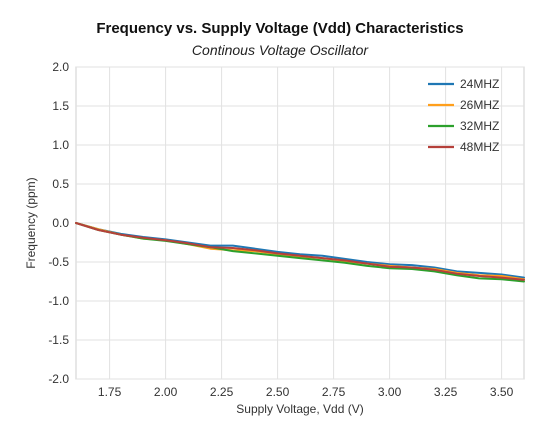 Image resolution: width=560 pixels, height=434 pixels. What do you see at coordinates (463, 115) in the screenshot?
I see `legend: 24MHZ 26MHZ 32MHZ 48MHZ` at bounding box center [463, 115].